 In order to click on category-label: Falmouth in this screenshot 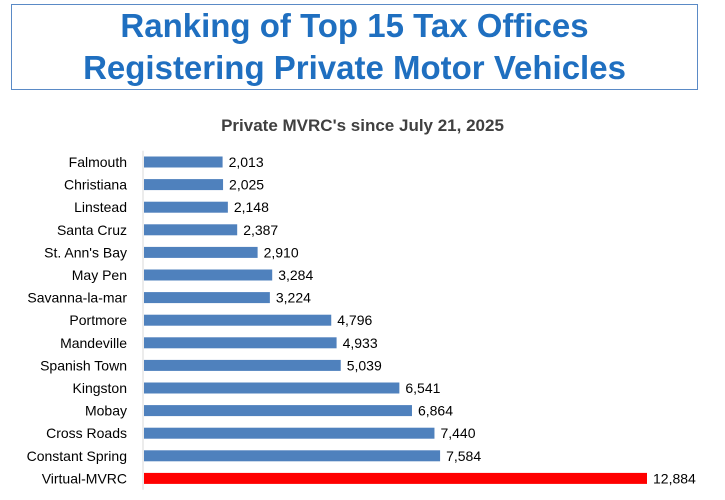, I will do `click(98, 162)`.